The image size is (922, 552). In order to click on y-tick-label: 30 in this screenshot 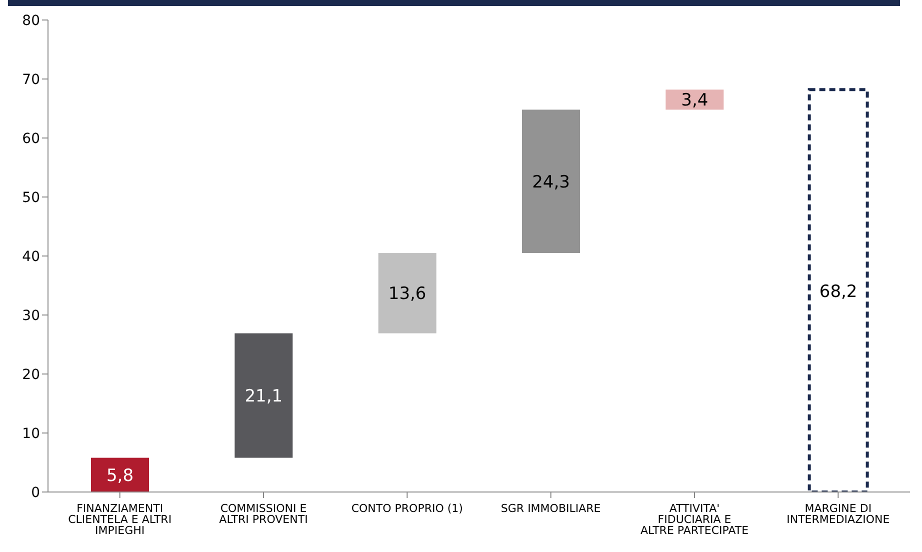, I will do `click(31, 316)`.